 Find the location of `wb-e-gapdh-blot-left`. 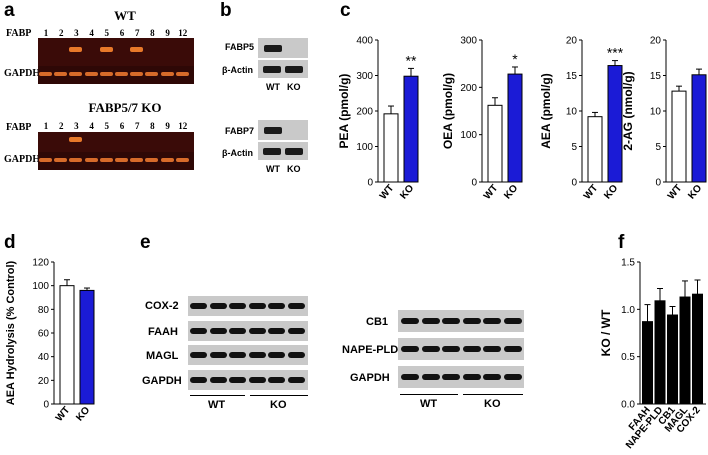

wb-e-gapdh-blot-left is located at coordinates (248, 380).